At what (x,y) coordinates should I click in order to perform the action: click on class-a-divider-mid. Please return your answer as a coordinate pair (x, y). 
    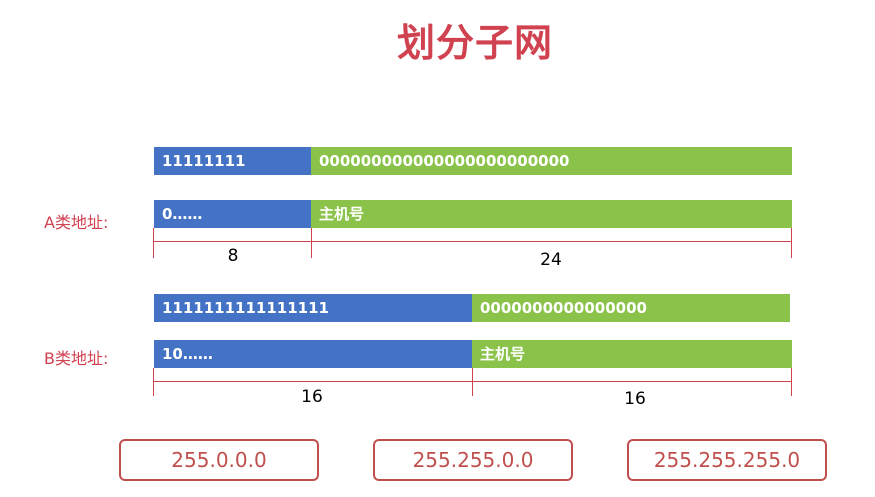
    Looking at the image, I should click on (311, 243).